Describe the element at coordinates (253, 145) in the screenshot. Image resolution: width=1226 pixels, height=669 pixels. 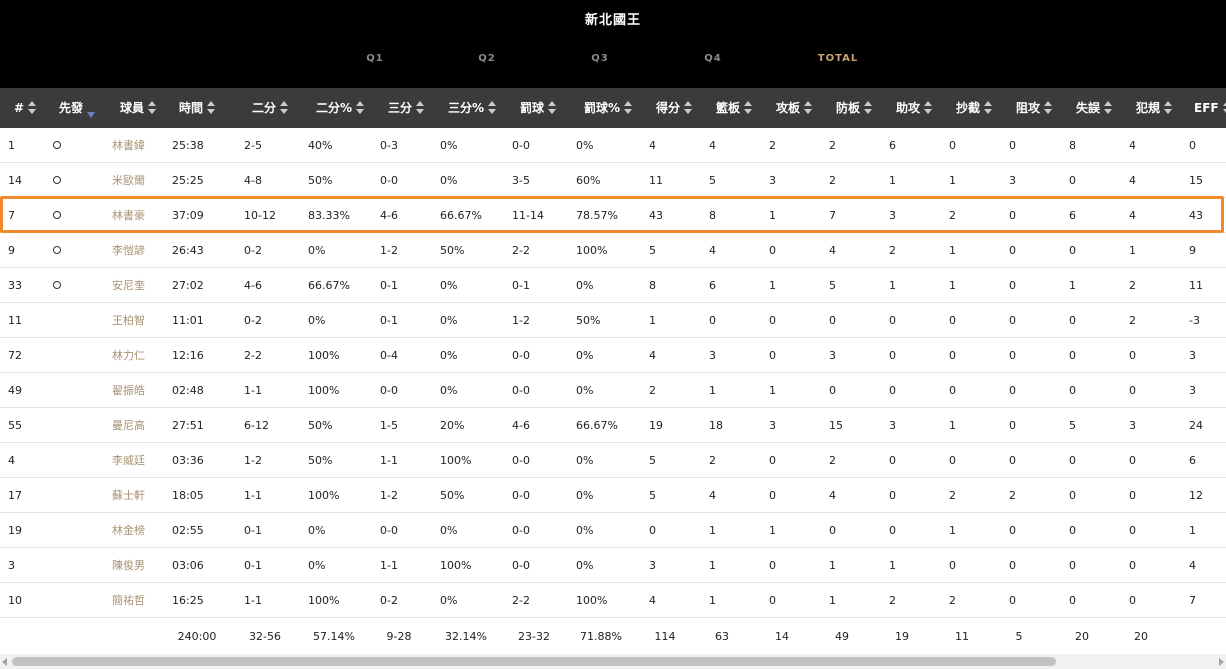
I see `cell-fg2: 2-5` at that location.